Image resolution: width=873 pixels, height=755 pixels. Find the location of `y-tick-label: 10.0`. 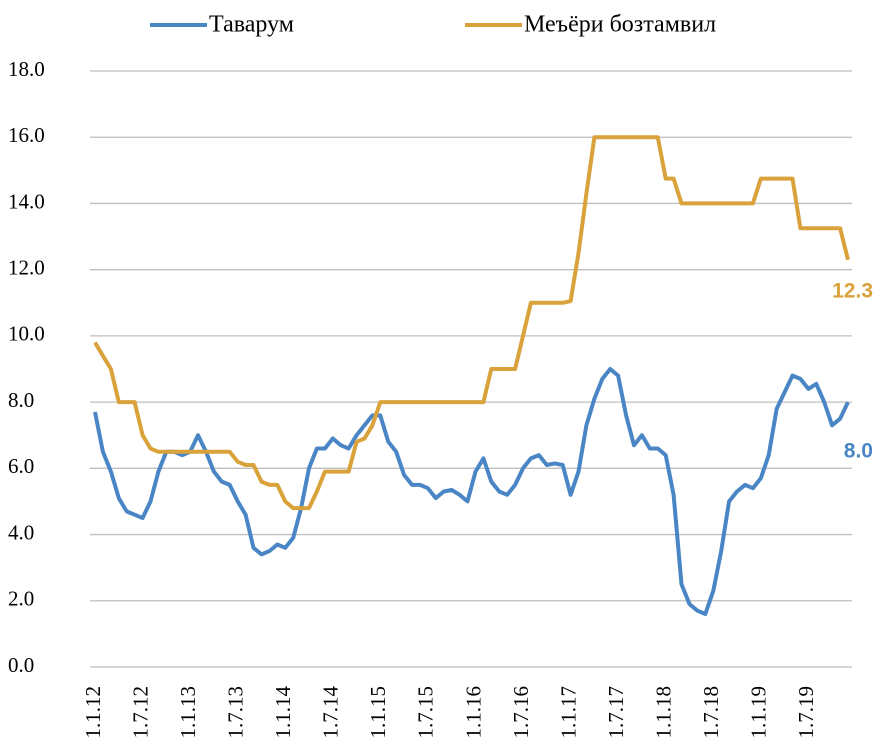

y-tick-label: 10.0 is located at coordinates (26, 334).